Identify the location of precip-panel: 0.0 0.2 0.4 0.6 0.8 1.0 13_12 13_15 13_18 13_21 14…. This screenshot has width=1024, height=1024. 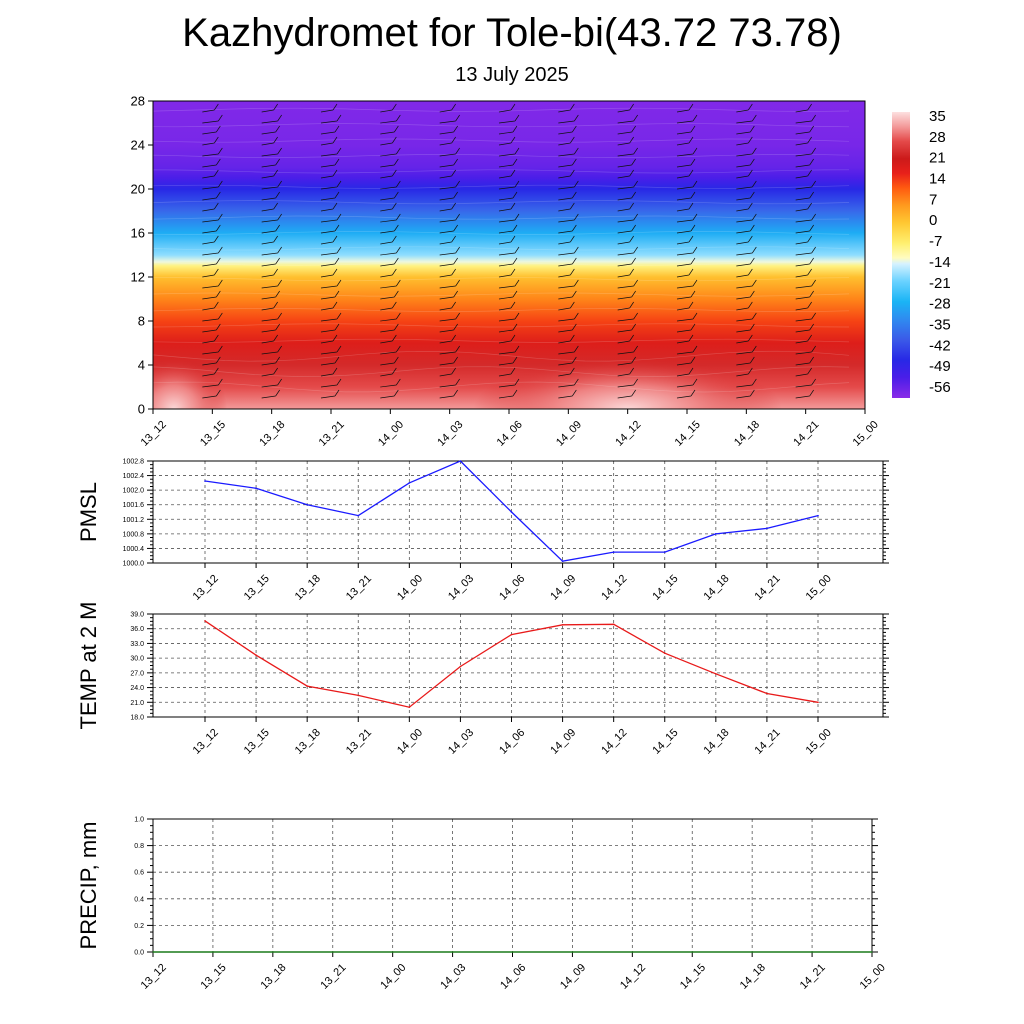
(482, 904).